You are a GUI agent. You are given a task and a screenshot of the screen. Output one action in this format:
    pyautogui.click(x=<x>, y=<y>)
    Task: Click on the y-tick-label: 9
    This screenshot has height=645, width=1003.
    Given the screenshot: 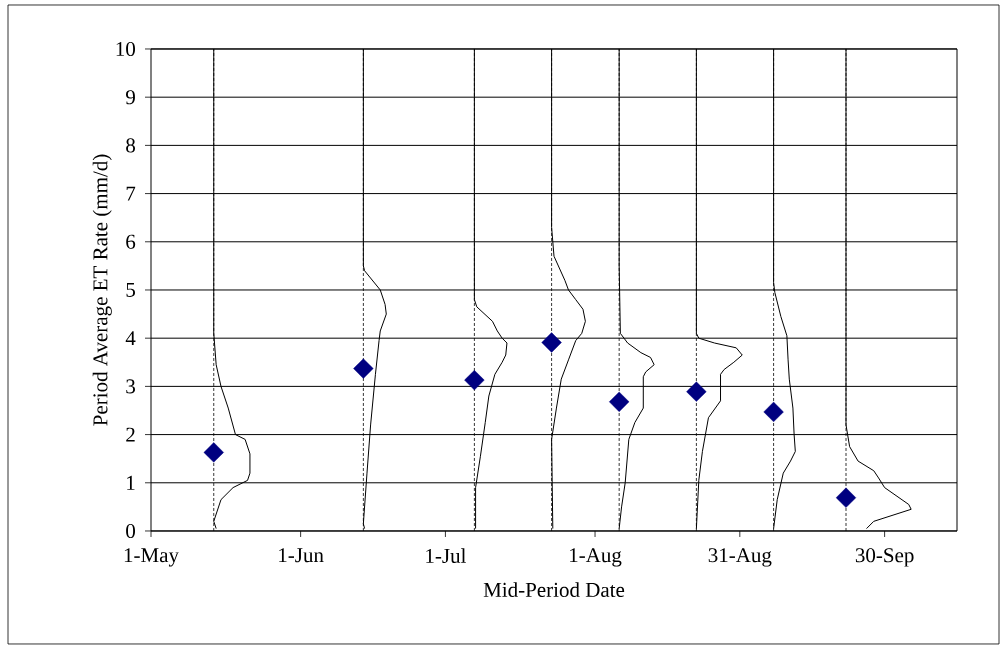 What is the action you would take?
    pyautogui.click(x=130, y=97)
    